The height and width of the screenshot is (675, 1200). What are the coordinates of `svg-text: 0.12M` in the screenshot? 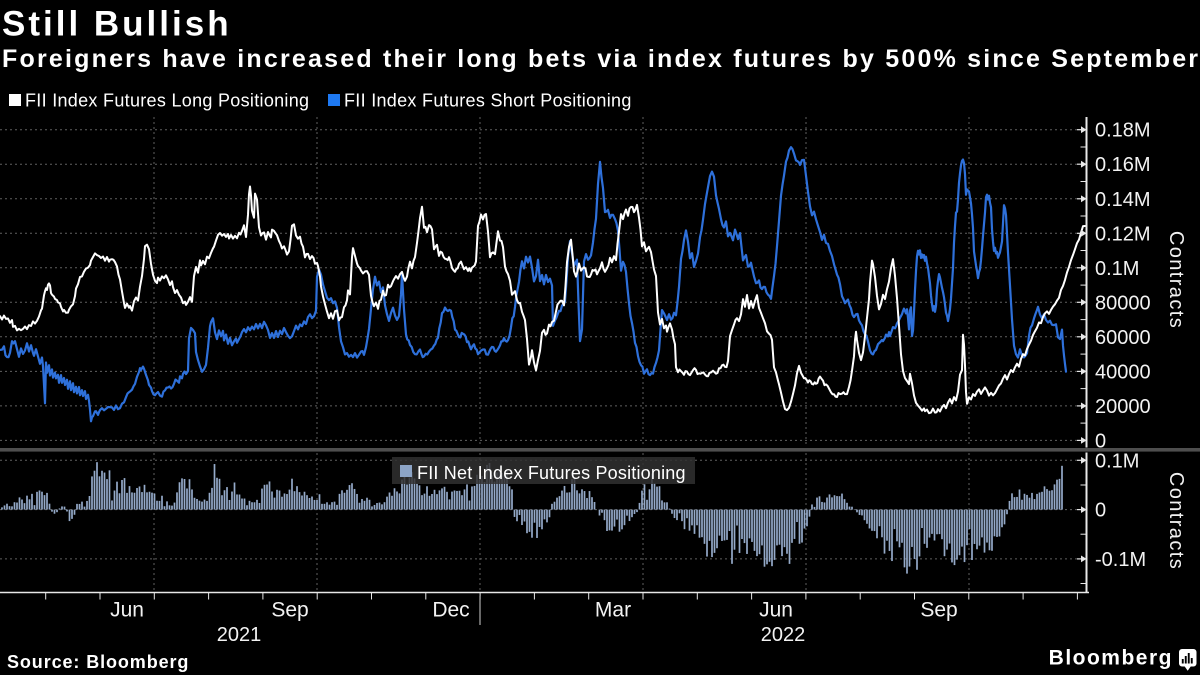 It's located at (1123, 234).